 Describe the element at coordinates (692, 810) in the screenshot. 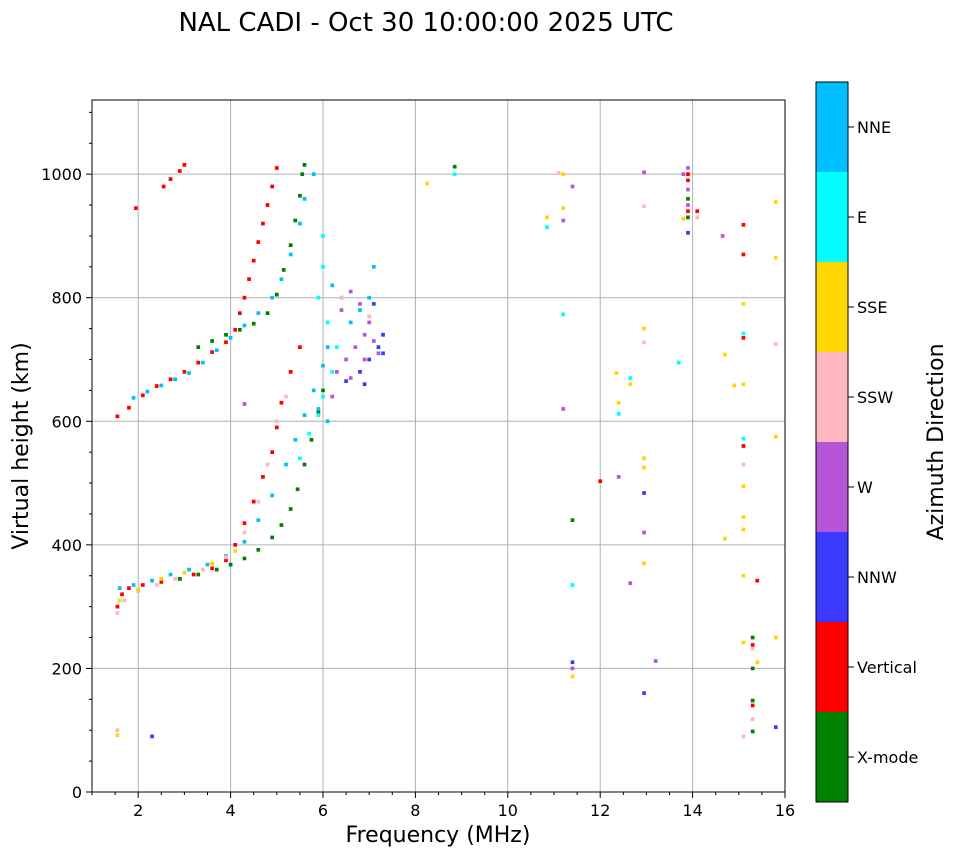

I see `x-tick-label: 14` at that location.